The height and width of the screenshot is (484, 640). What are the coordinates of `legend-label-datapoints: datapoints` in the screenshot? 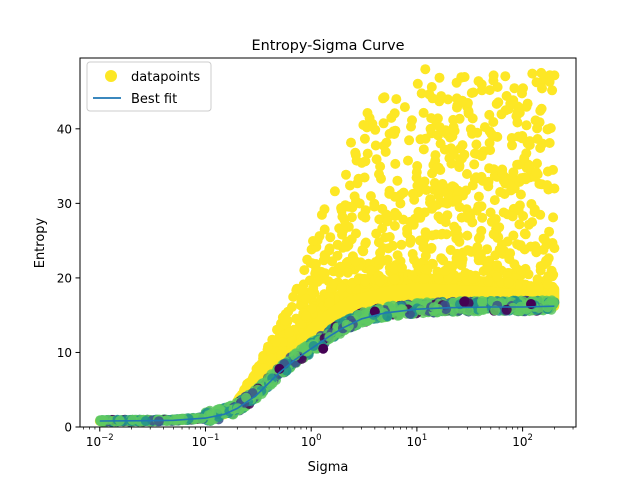 It's located at (165, 77).